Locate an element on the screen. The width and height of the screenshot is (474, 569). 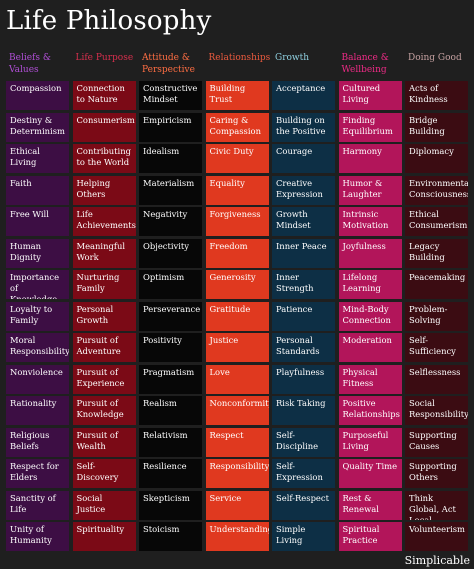
grid-cell: Inner Peace is located at coordinates (303, 253).